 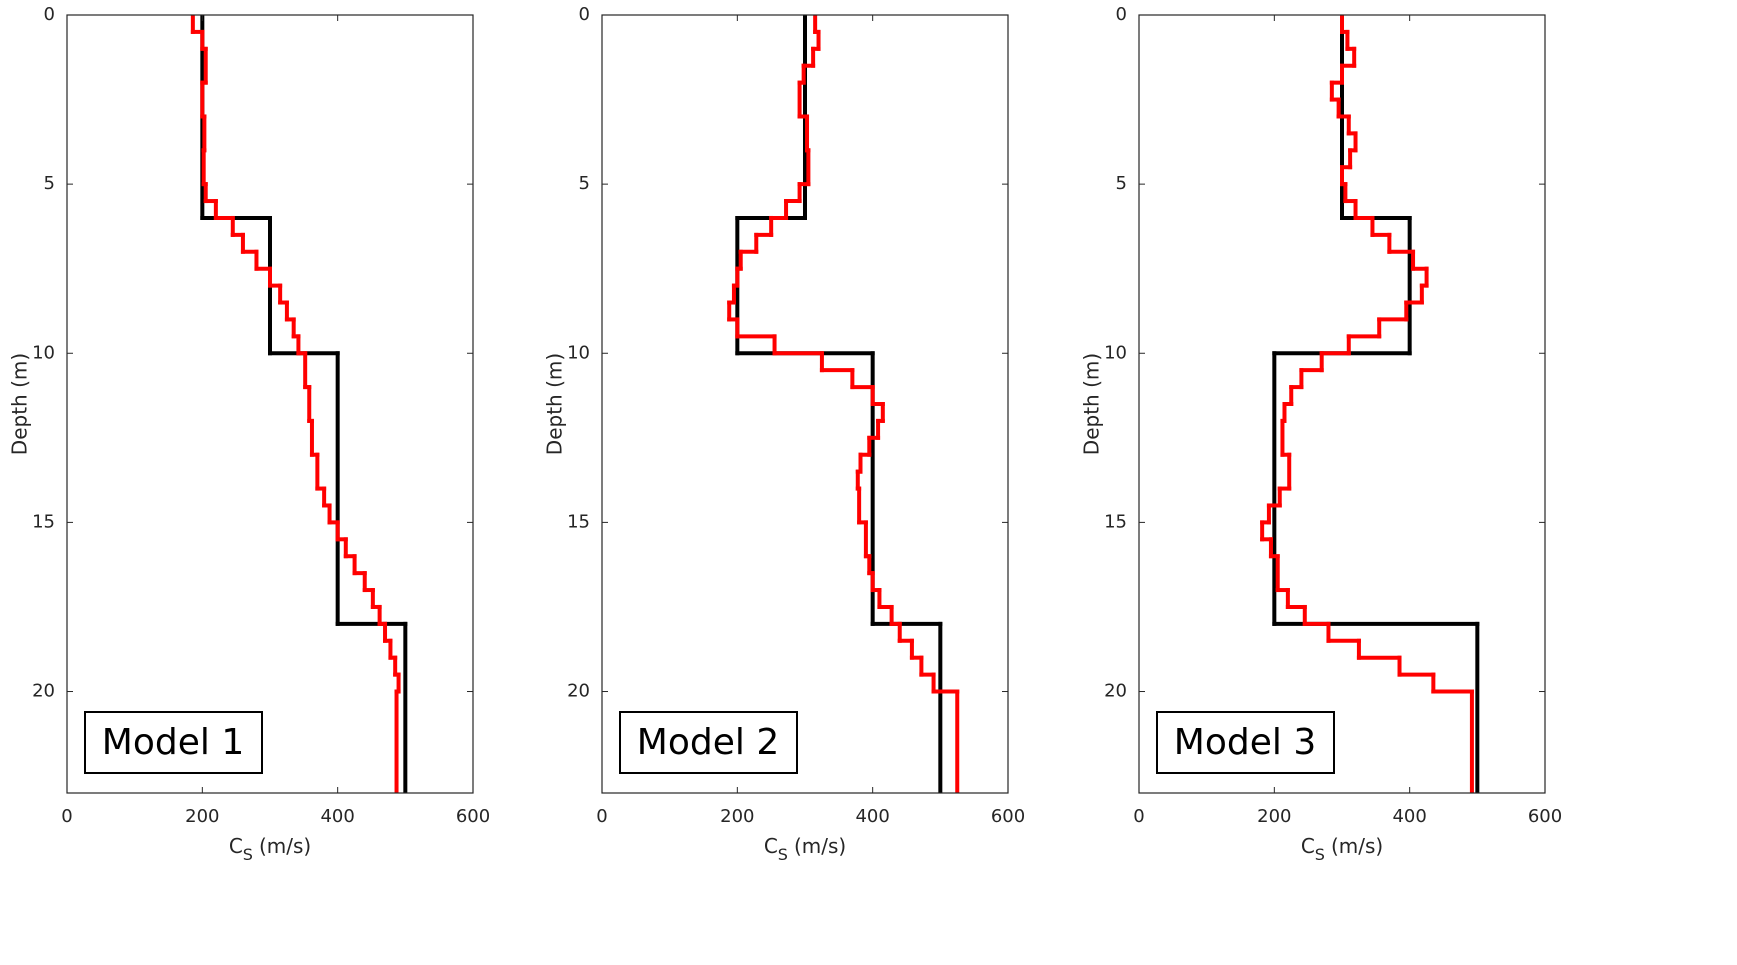 I want to click on model-label: Model 3, so click(x=1245, y=742).